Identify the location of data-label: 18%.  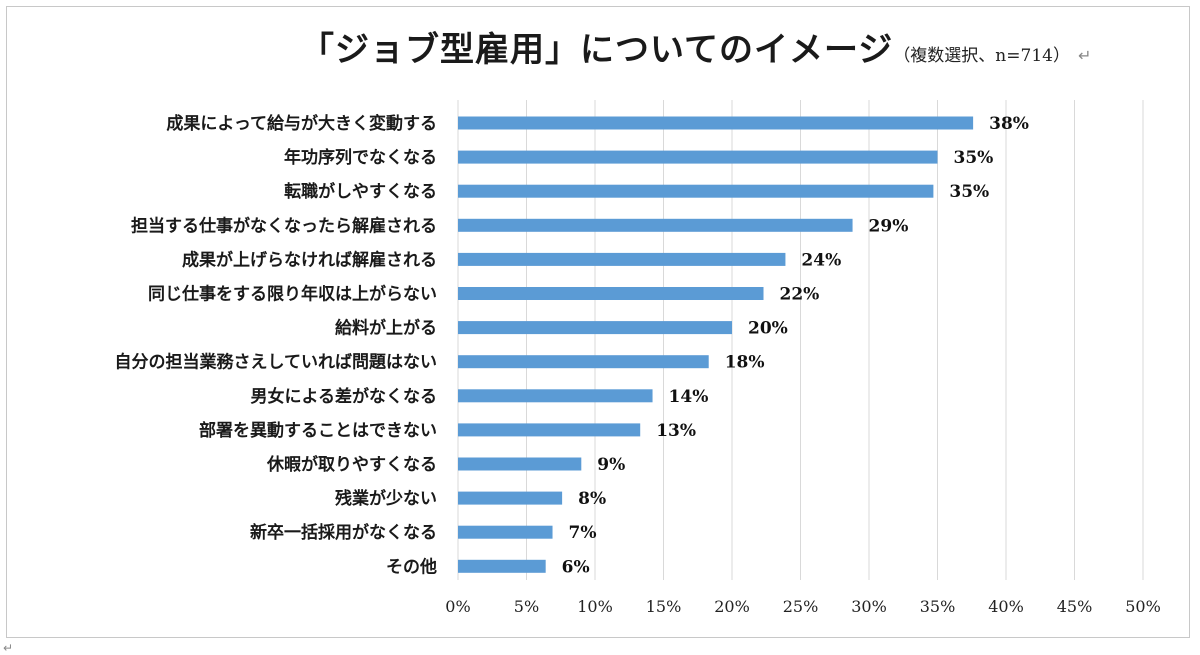
(745, 363).